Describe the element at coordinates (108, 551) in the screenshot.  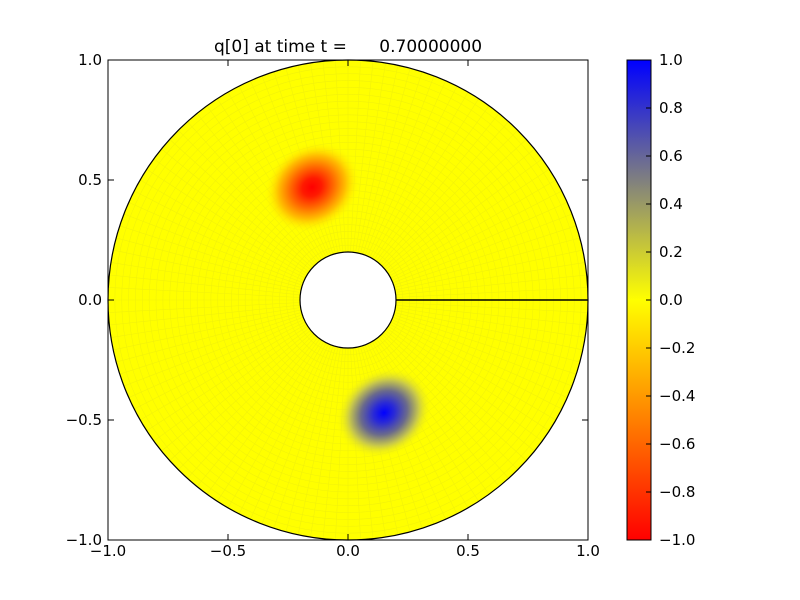
I see `x-tick-label: −1.0` at that location.